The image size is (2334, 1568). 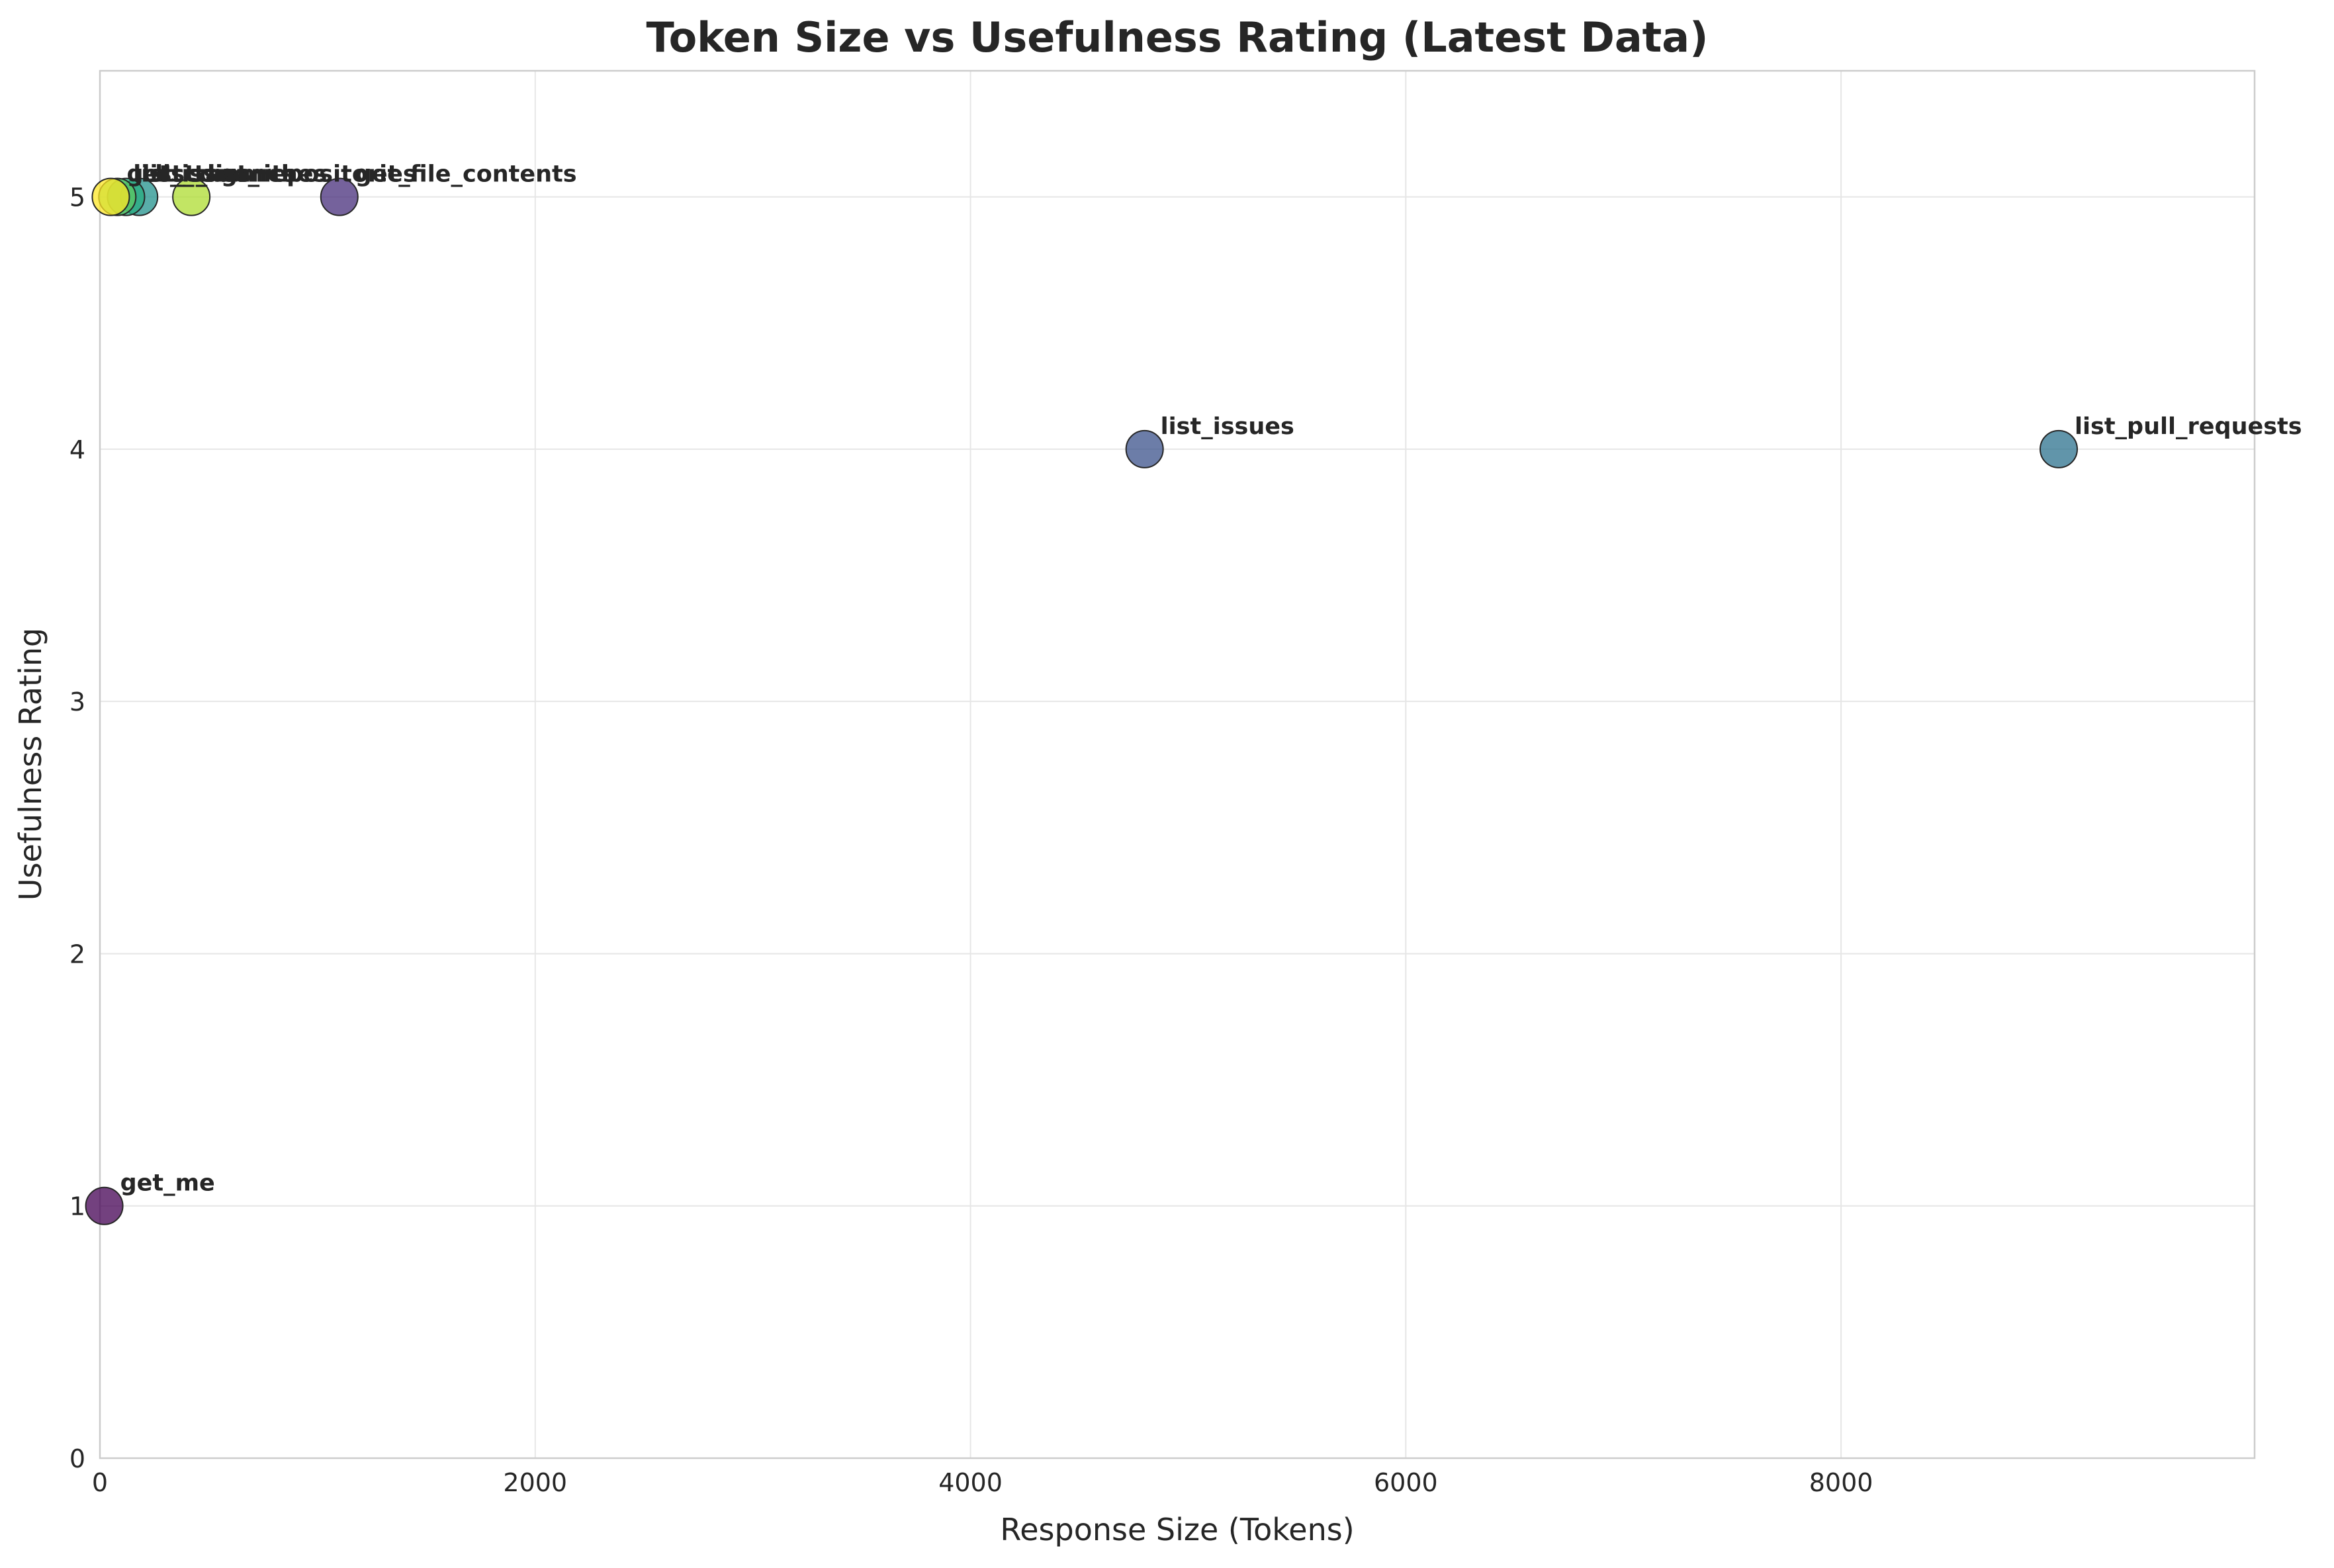 I want to click on y-tick-label: 5, so click(x=77, y=198).